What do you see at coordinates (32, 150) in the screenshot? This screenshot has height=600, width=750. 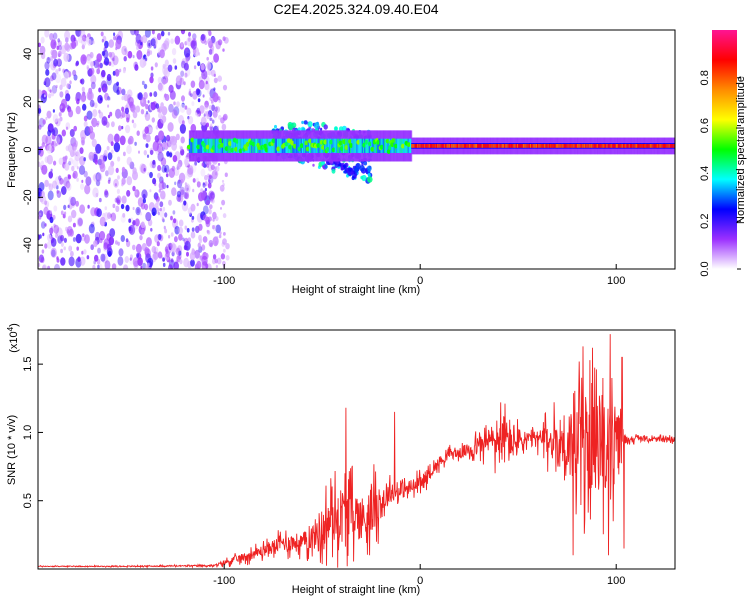 I see `heatmap-y-ticks: -40 -20 0 20 40` at bounding box center [32, 150].